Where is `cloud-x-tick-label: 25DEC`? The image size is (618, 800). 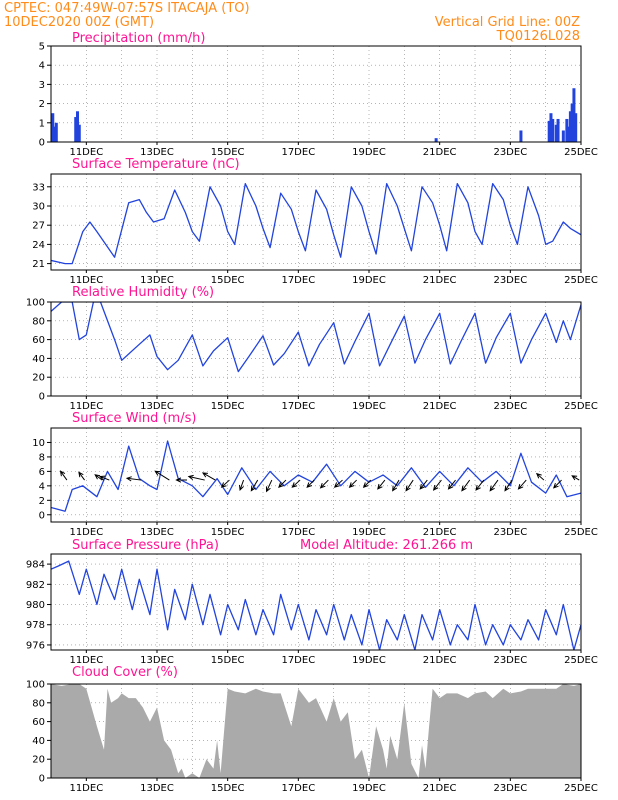
cloud-x-tick-label: 25DEC is located at coordinates (581, 788).